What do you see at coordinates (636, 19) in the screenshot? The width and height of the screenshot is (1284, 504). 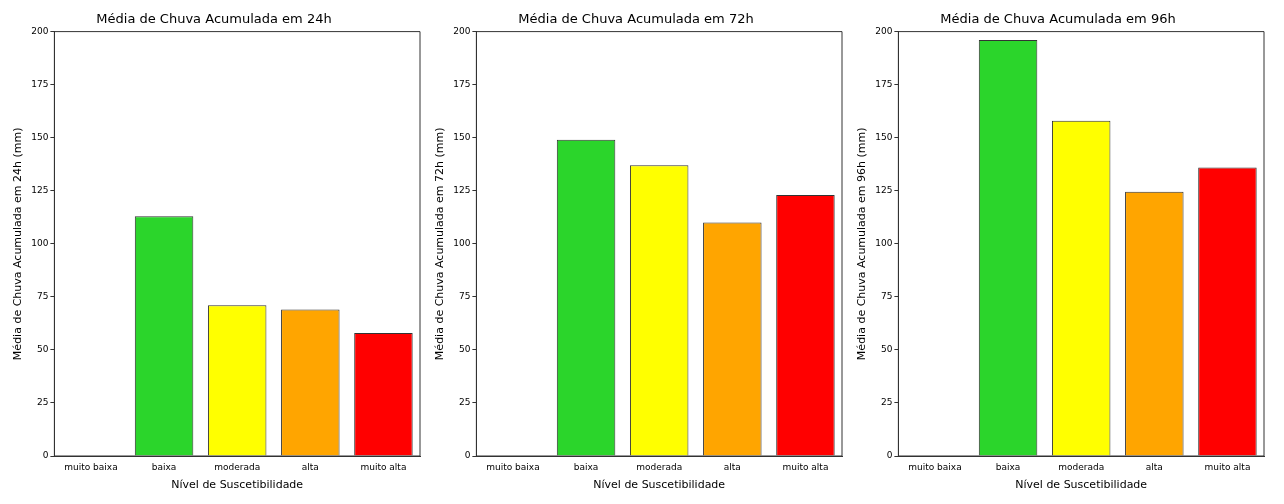 I see `chart-title: Média de Chuva Acumulada em 72h` at bounding box center [636, 19].